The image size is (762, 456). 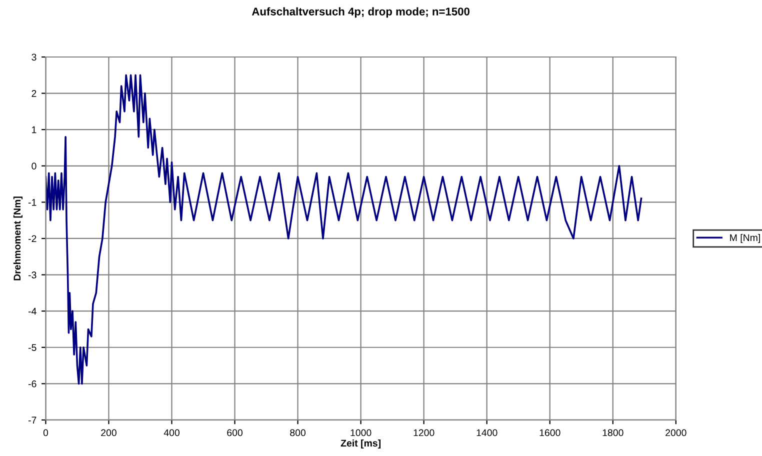 I want to click on x-tick-label: 1400, so click(x=487, y=432).